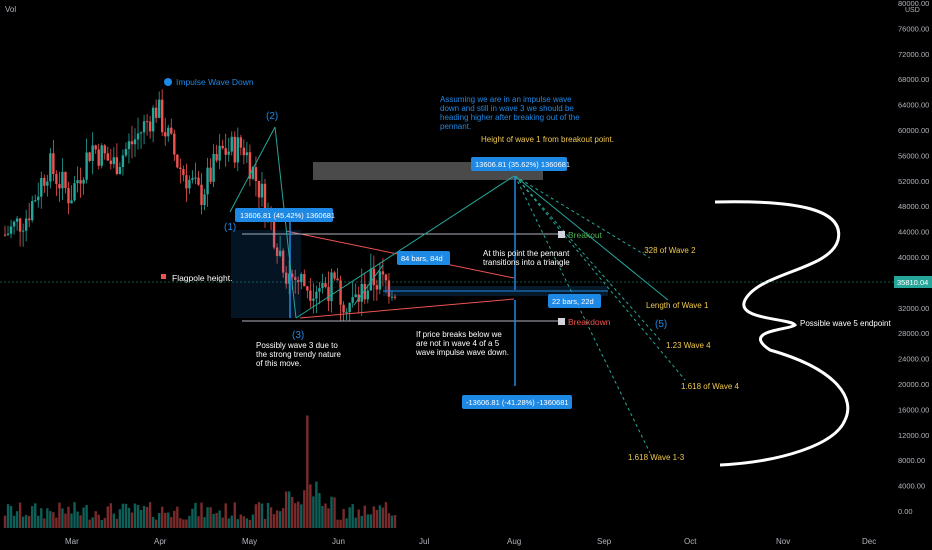  What do you see at coordinates (298, 335) in the screenshot?
I see `wave-3-label: (3)` at bounding box center [298, 335].